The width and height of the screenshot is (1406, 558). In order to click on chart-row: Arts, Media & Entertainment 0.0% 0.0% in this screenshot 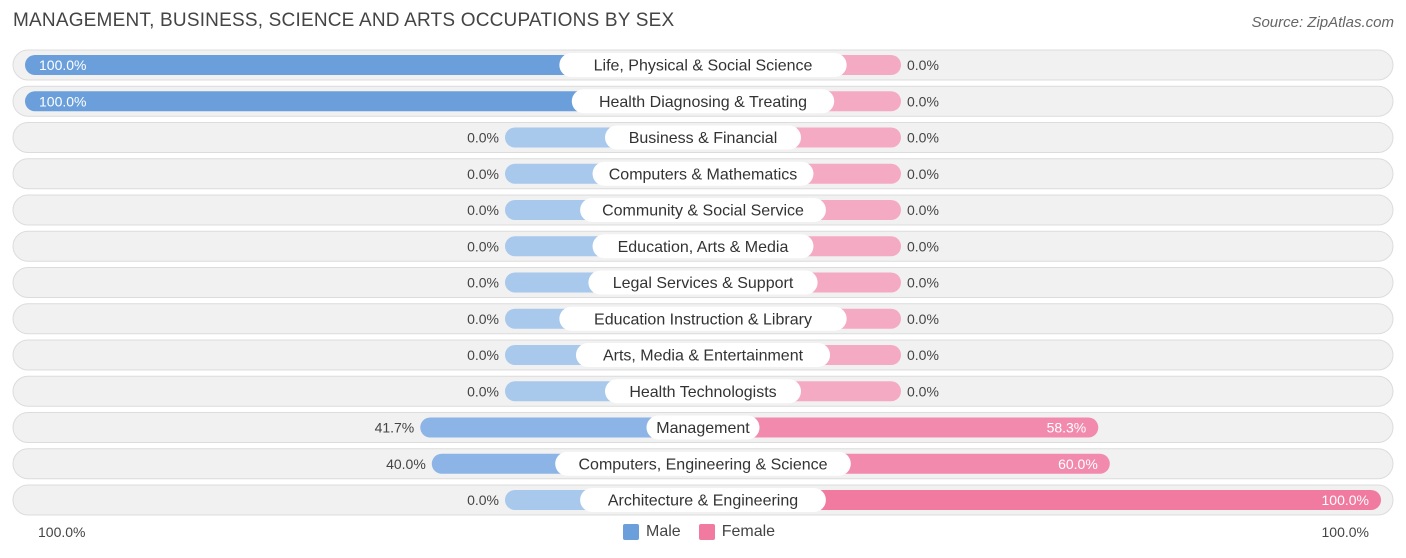, I will do `click(703, 355)`.